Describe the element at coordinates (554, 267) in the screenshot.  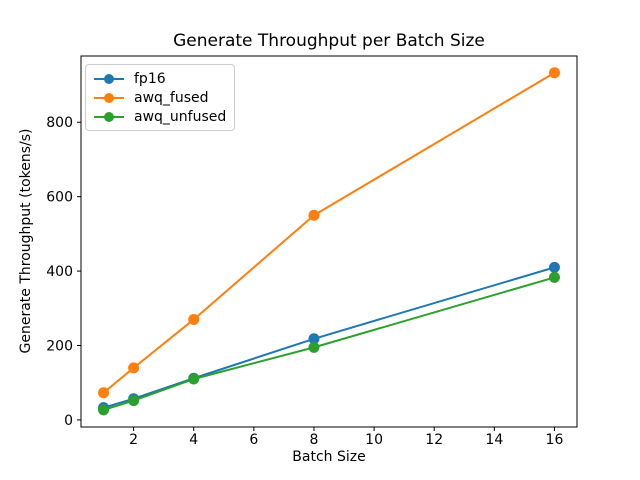
I see `point-fp16-b16` at that location.